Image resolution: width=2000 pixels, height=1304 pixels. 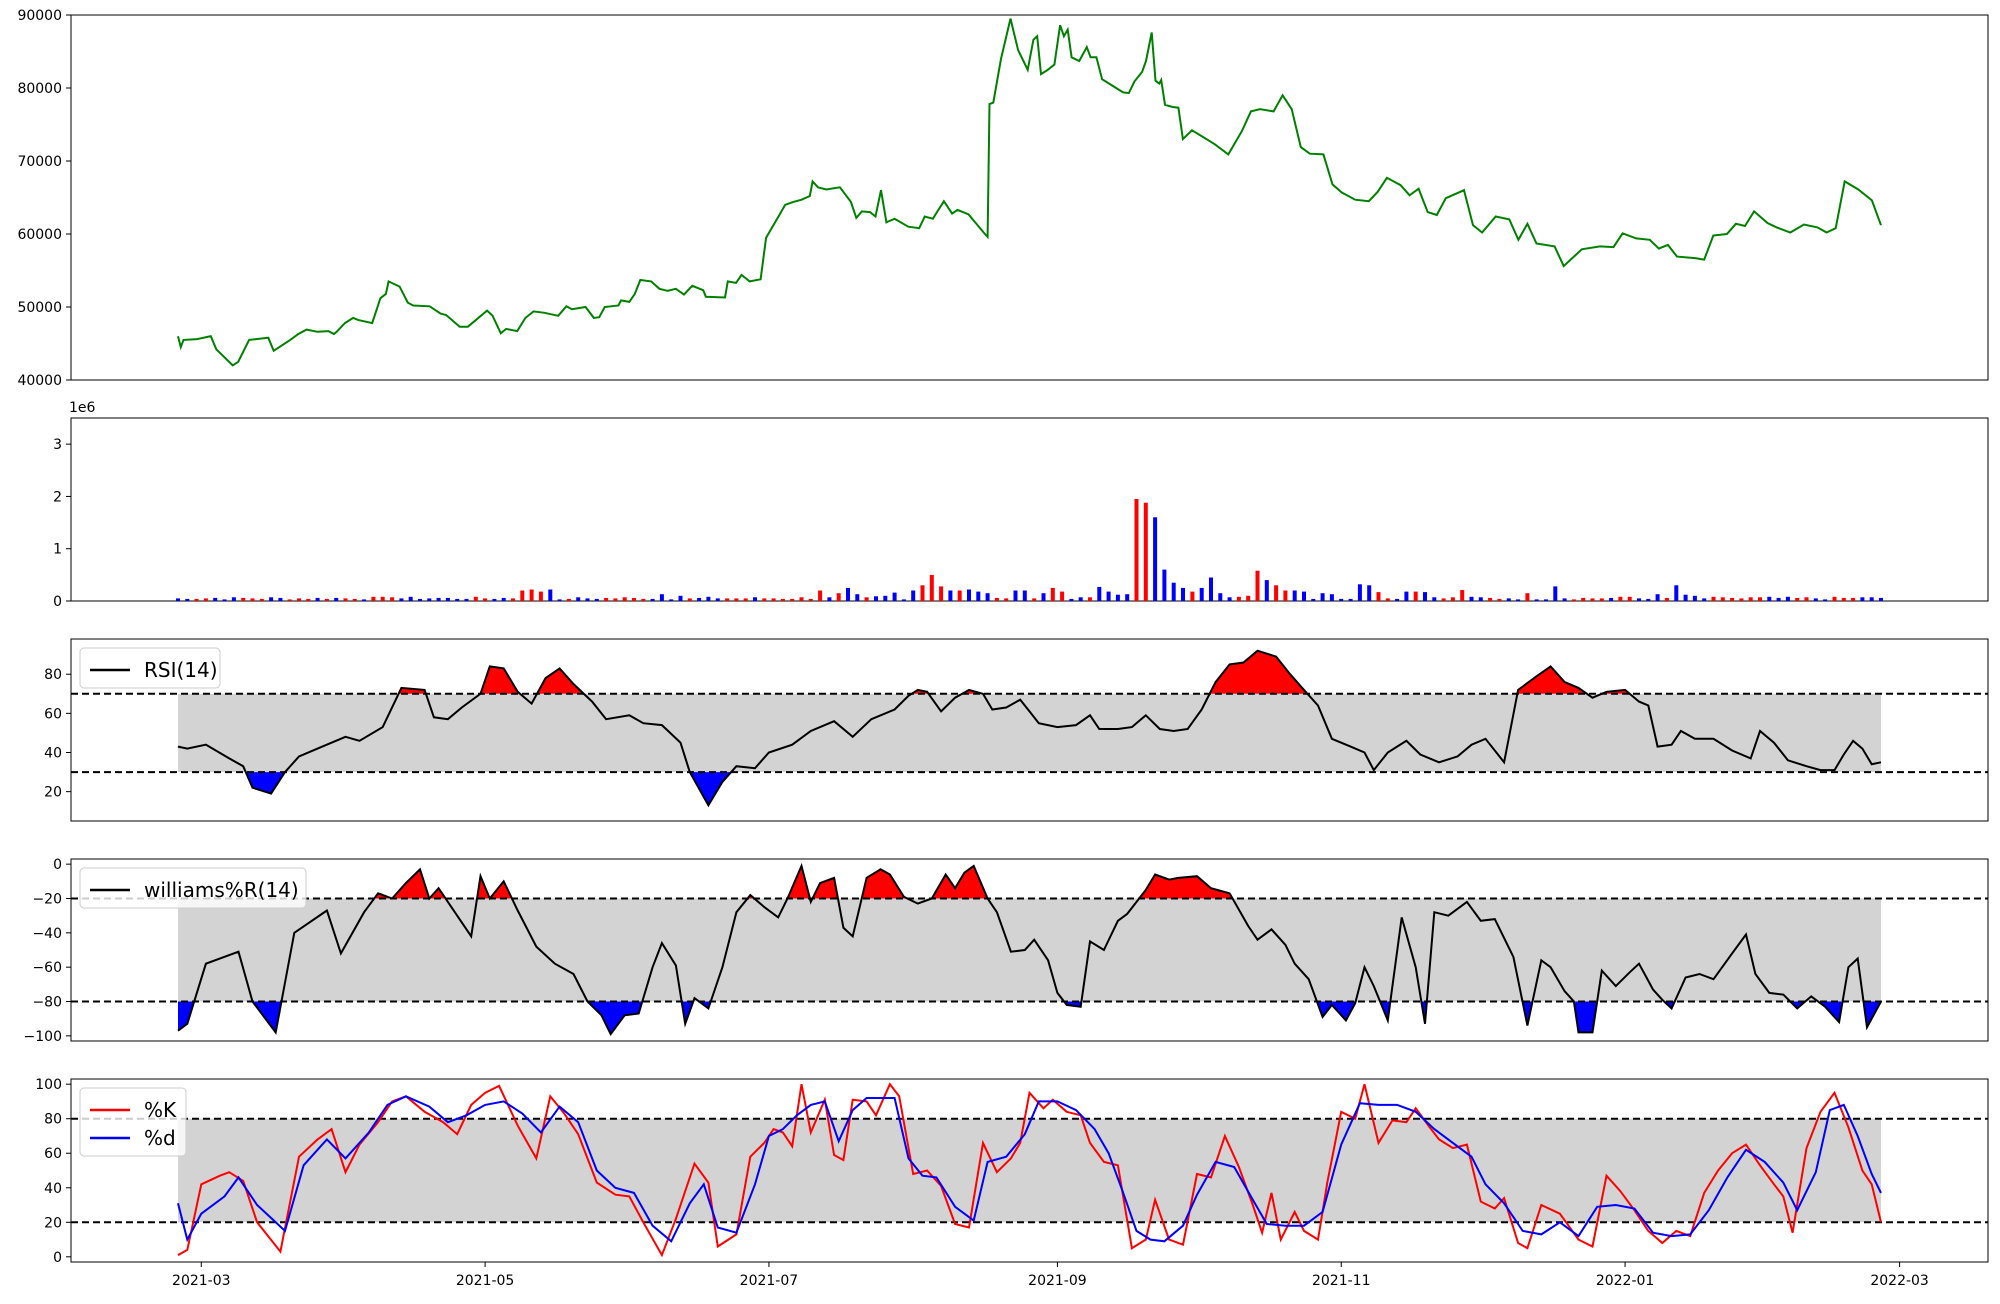 I want to click on y-tick-label: 50000, so click(x=39, y=308).